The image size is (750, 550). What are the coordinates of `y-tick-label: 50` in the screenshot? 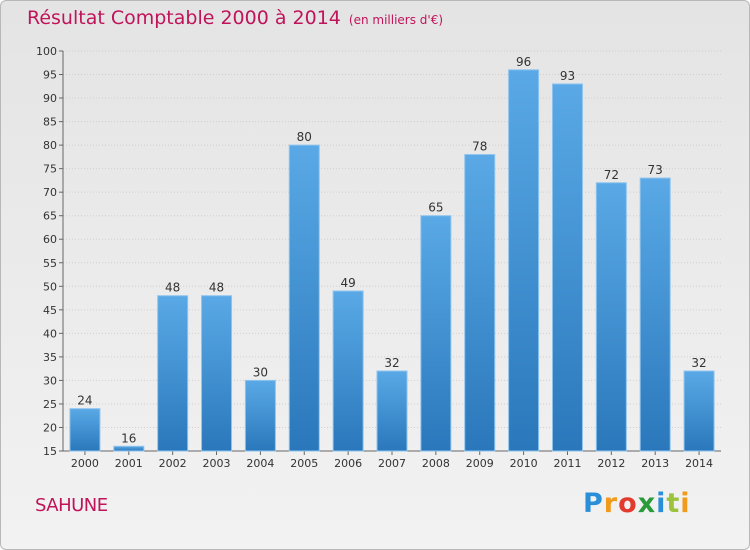 It's located at (50, 286).